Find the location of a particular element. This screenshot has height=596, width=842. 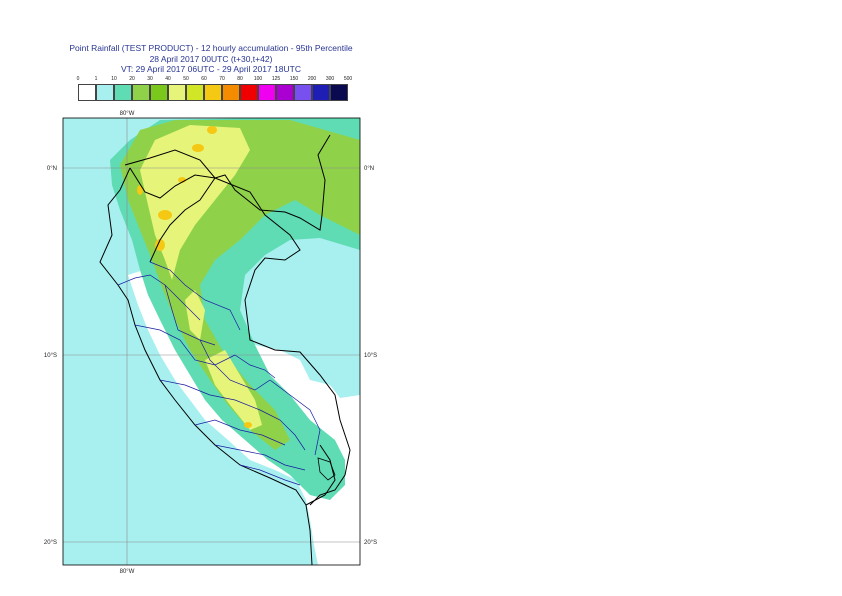

run-time: 28 April 2017 00UTC (t+30,t+42) is located at coordinates (211, 59).